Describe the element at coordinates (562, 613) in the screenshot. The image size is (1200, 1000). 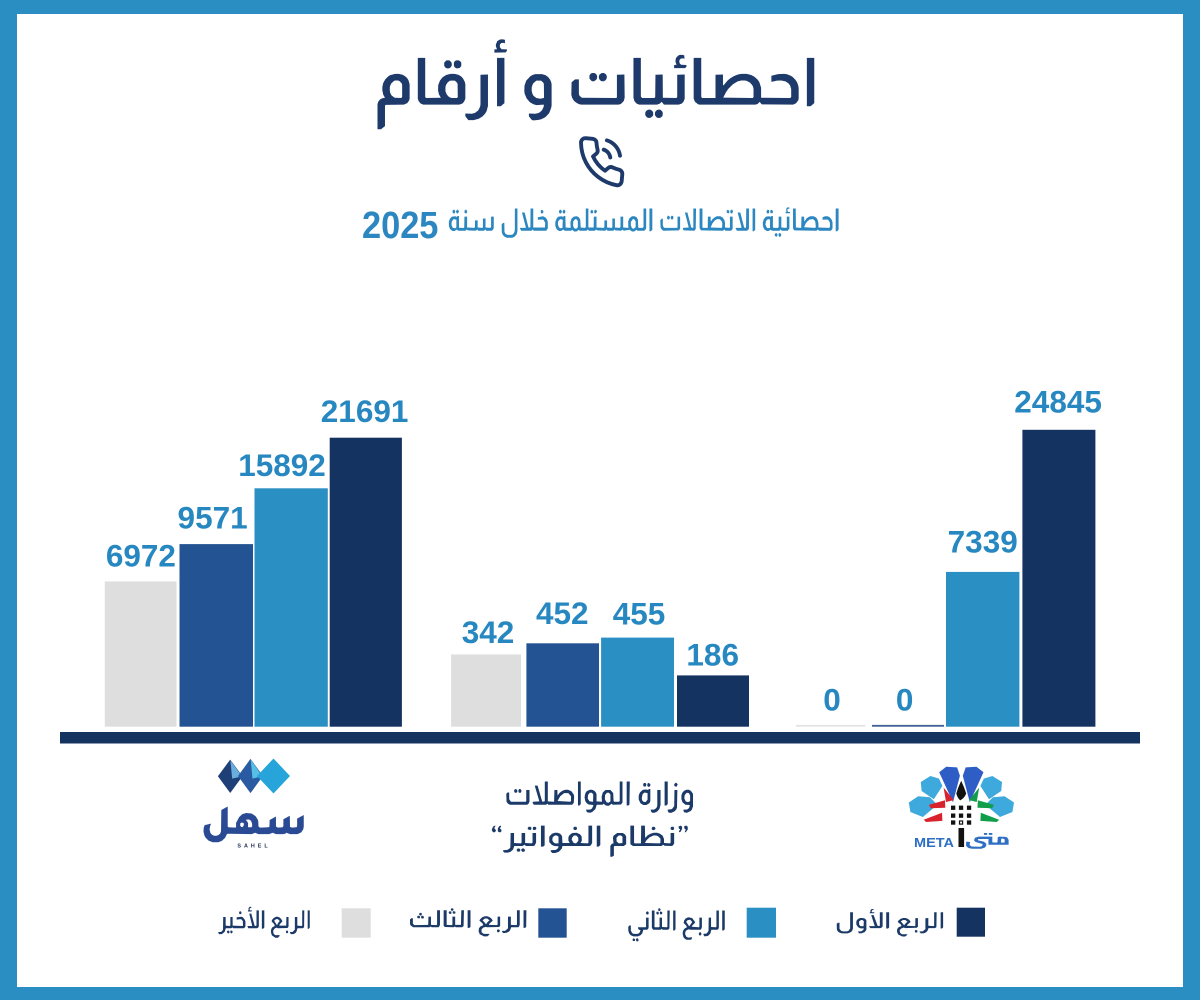
I see `svg-text: 452` at that location.